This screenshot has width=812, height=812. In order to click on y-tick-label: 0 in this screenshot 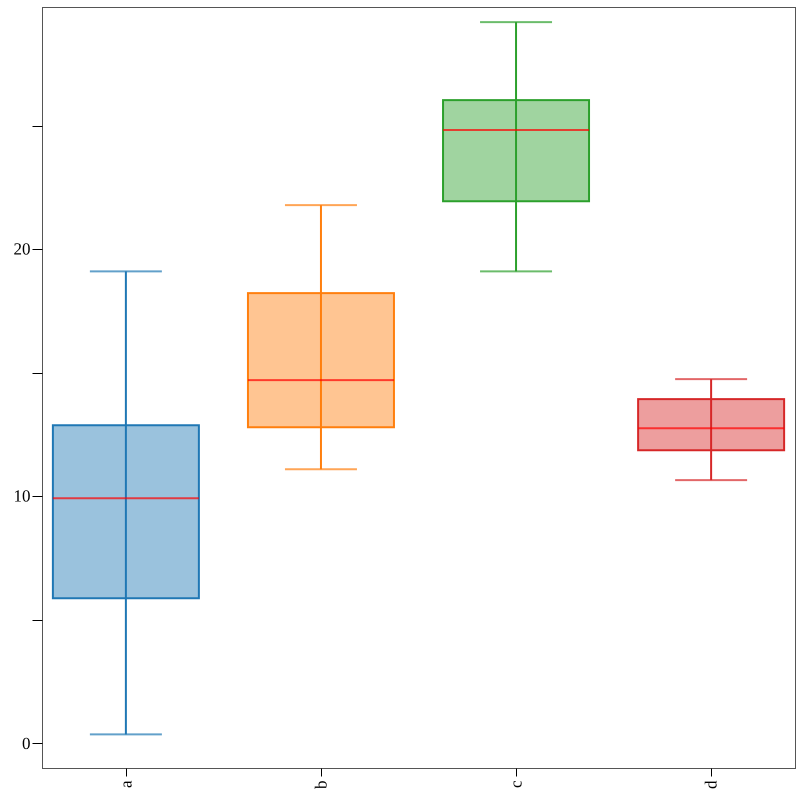, I will do `click(26, 743)`.